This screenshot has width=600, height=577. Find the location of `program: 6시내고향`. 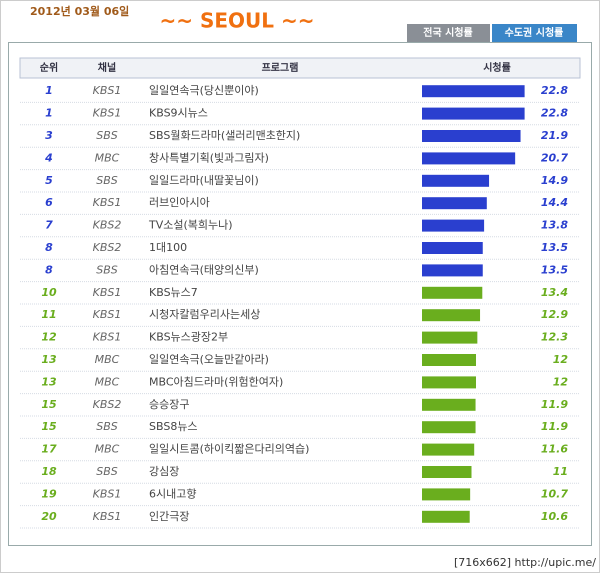

program: 6시내고향 is located at coordinates (172, 493).